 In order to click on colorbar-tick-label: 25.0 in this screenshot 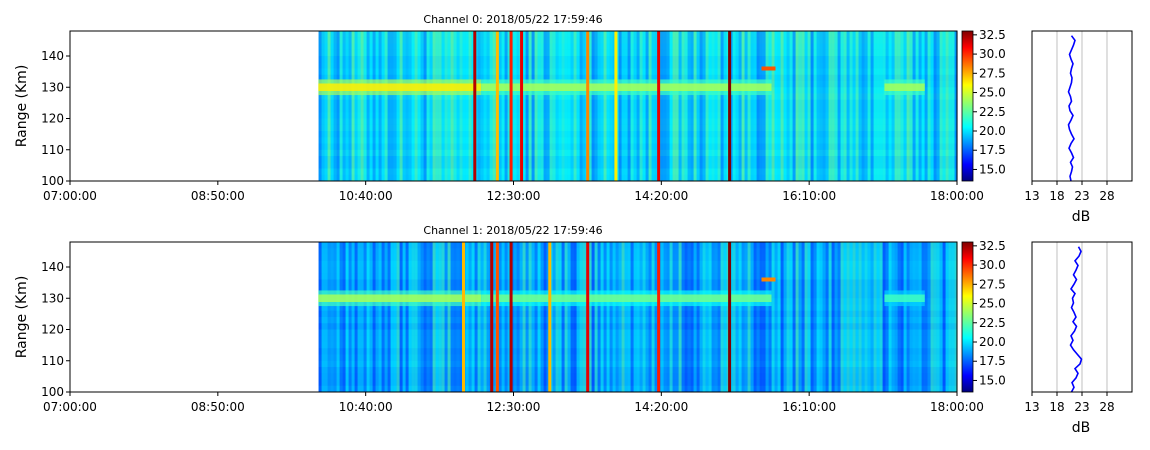, I will do `click(992, 93)`.